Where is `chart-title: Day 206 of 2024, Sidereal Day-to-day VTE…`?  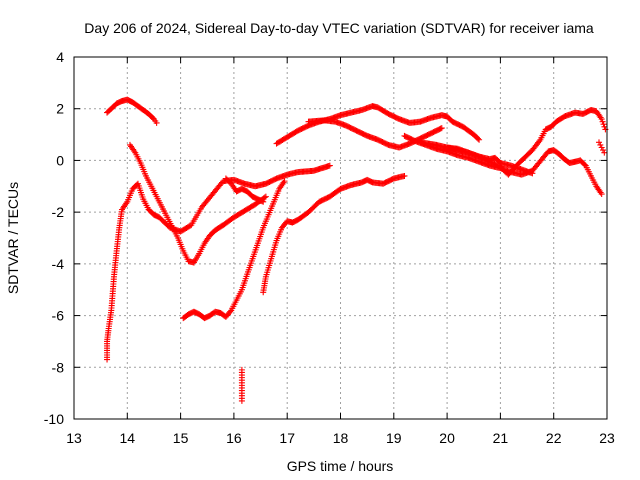 chart-title: Day 206 of 2024, Sidereal Day-to-day VTE… is located at coordinates (339, 28).